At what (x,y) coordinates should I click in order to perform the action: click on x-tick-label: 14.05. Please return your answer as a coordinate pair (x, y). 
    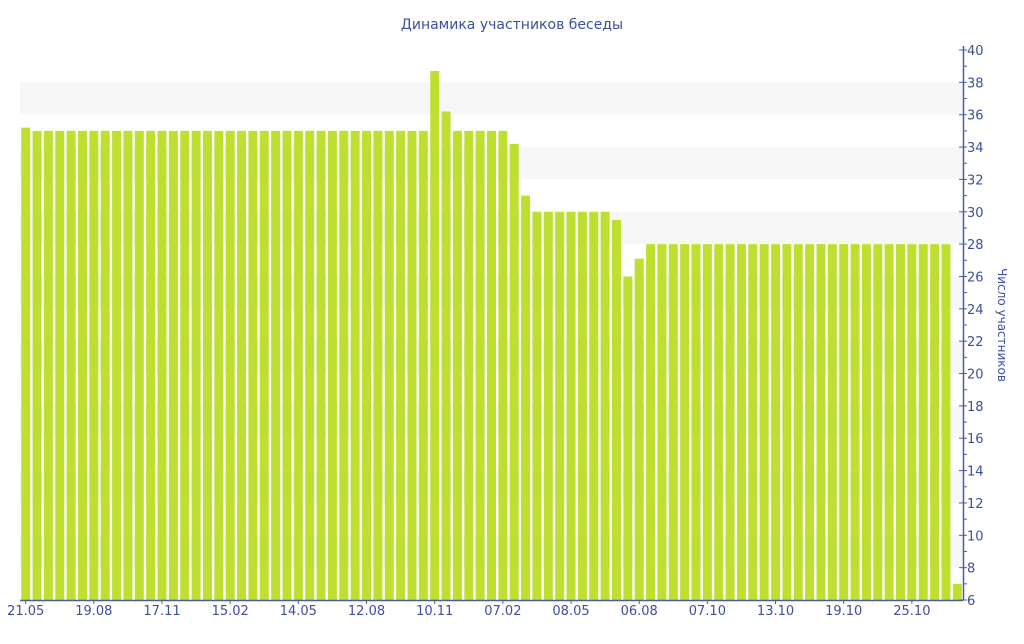
    Looking at the image, I should click on (298, 611).